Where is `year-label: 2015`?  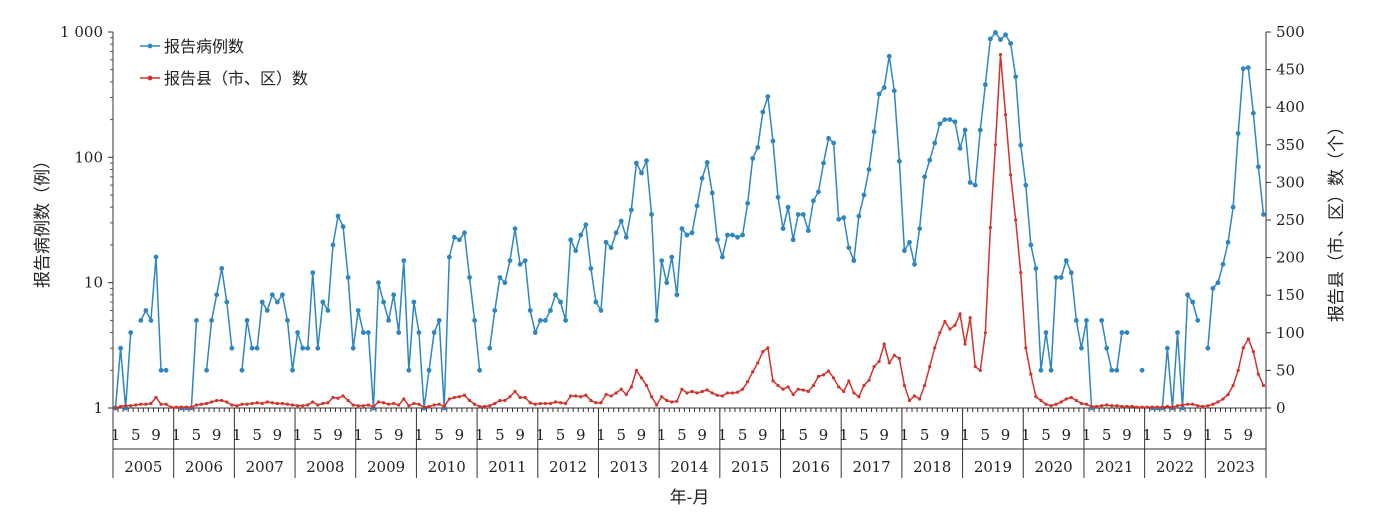 year-label: 2015 is located at coordinates (750, 467).